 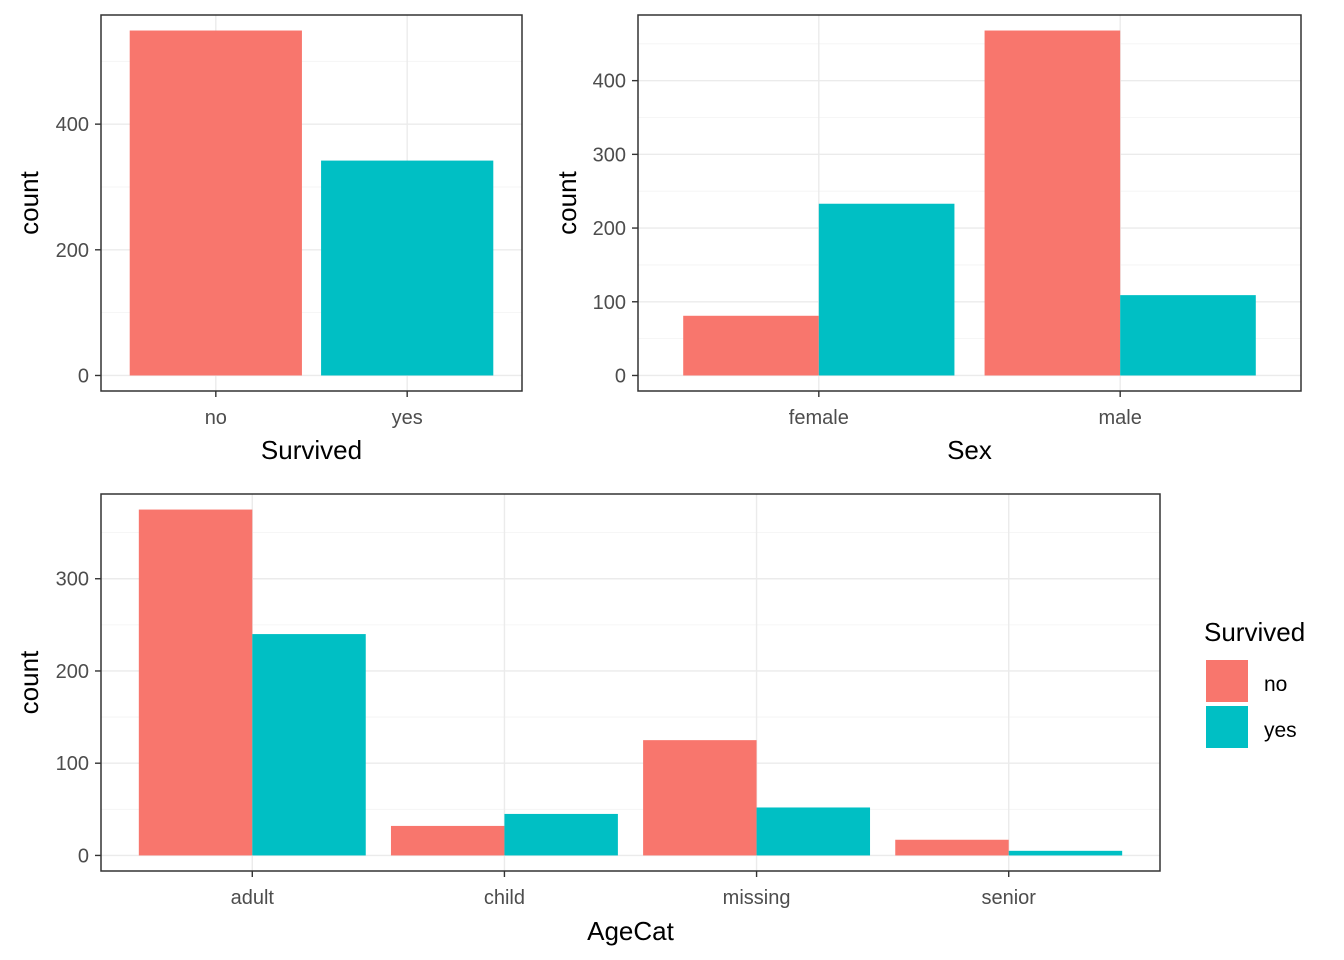 I want to click on legend-label-no: no, so click(x=1275, y=684).